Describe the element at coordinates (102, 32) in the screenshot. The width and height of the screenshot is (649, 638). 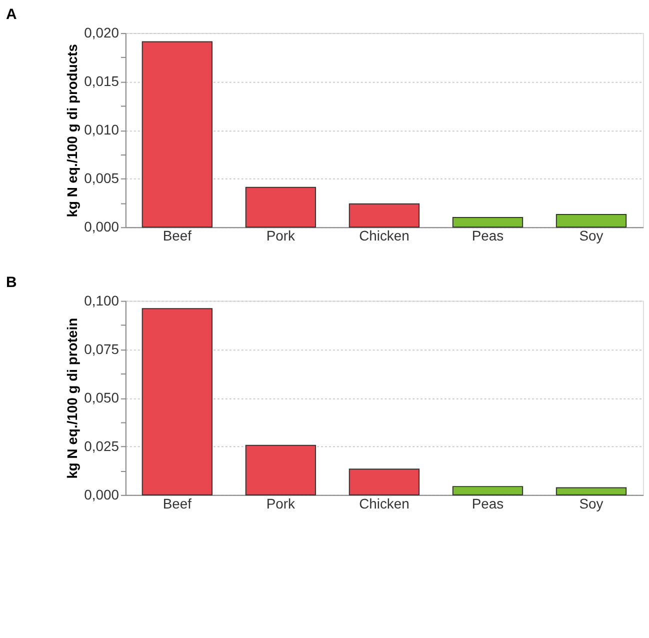
I see `y-tick-label: 0,020` at that location.